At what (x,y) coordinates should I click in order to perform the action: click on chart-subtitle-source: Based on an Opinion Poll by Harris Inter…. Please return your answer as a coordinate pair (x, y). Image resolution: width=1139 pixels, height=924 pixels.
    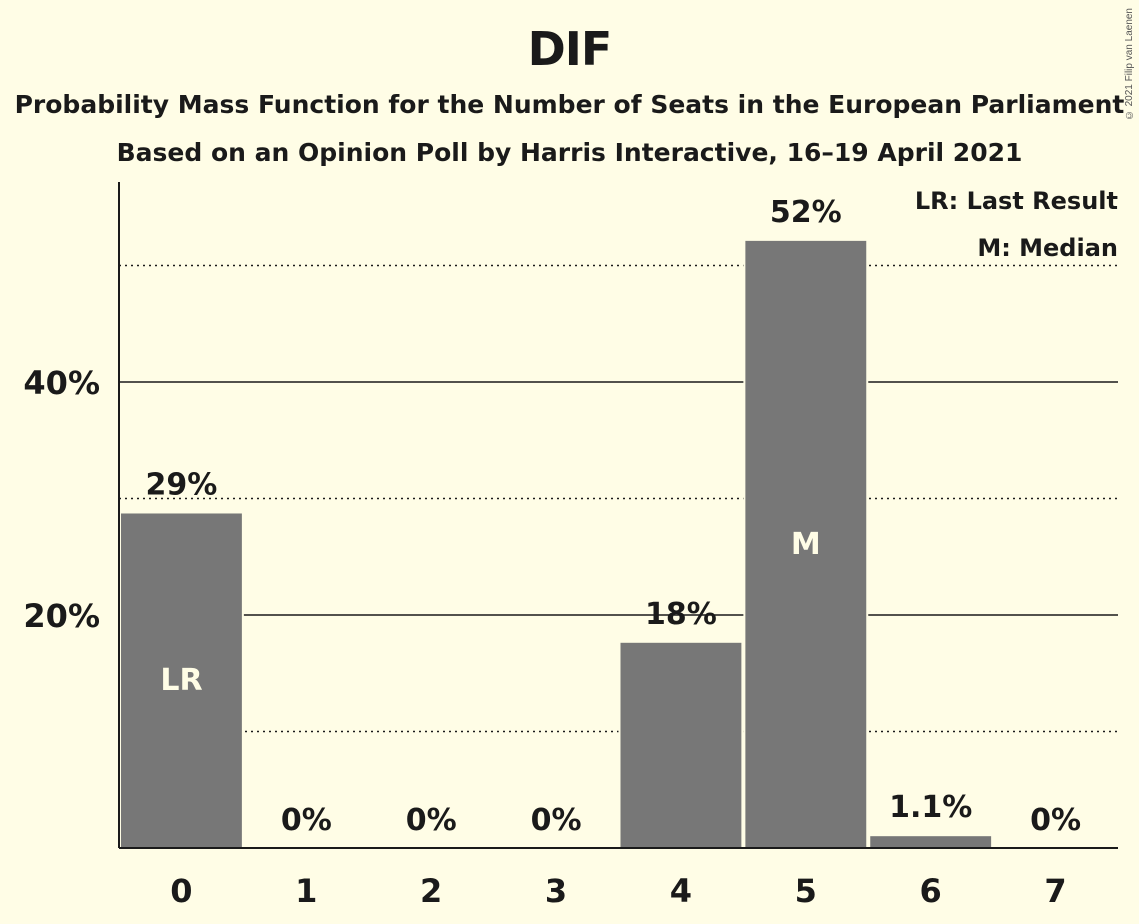
    Looking at the image, I should click on (569, 152).